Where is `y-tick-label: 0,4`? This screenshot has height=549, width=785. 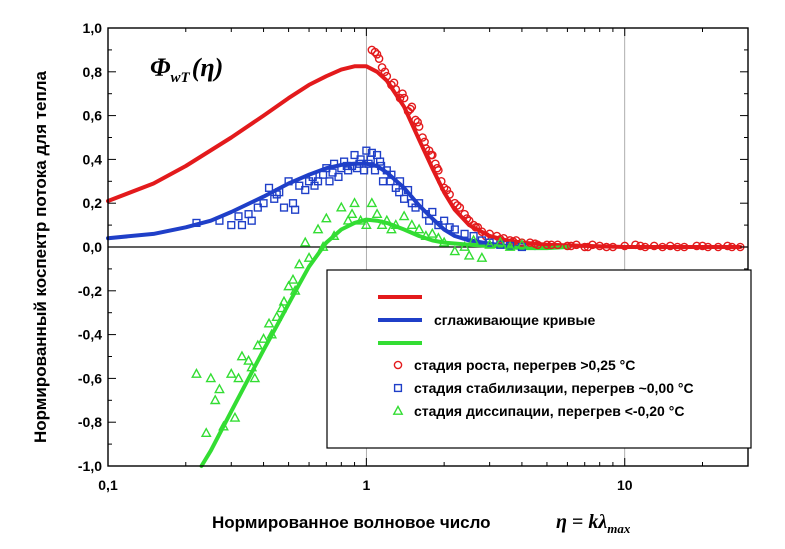
y-tick-label: 0,4 is located at coordinates (93, 159).